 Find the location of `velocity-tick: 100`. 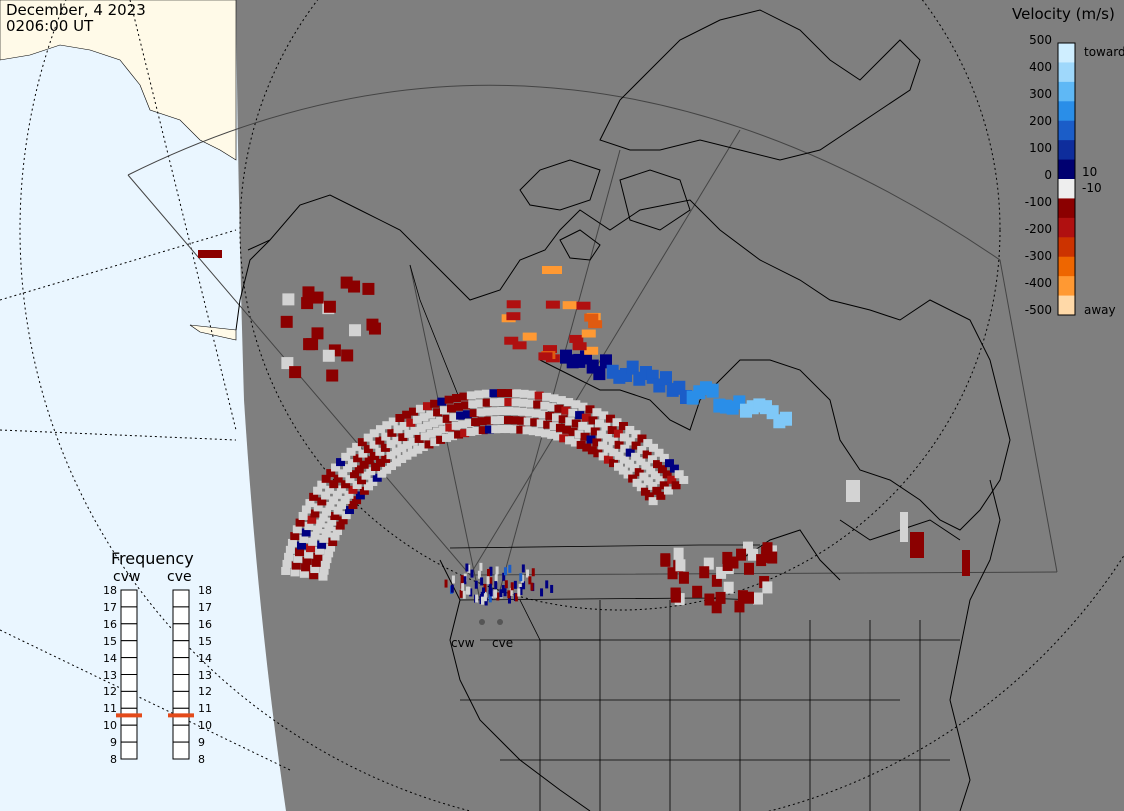

velocity-tick: 100 is located at coordinates (1040, 148).